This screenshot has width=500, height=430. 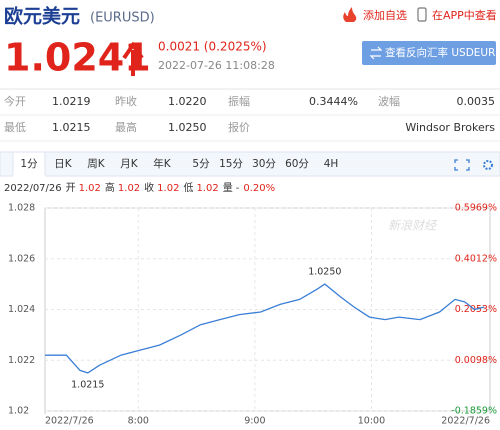 What do you see at coordinates (42, 16) in the screenshot?
I see `title: 欧元美元` at bounding box center [42, 16].